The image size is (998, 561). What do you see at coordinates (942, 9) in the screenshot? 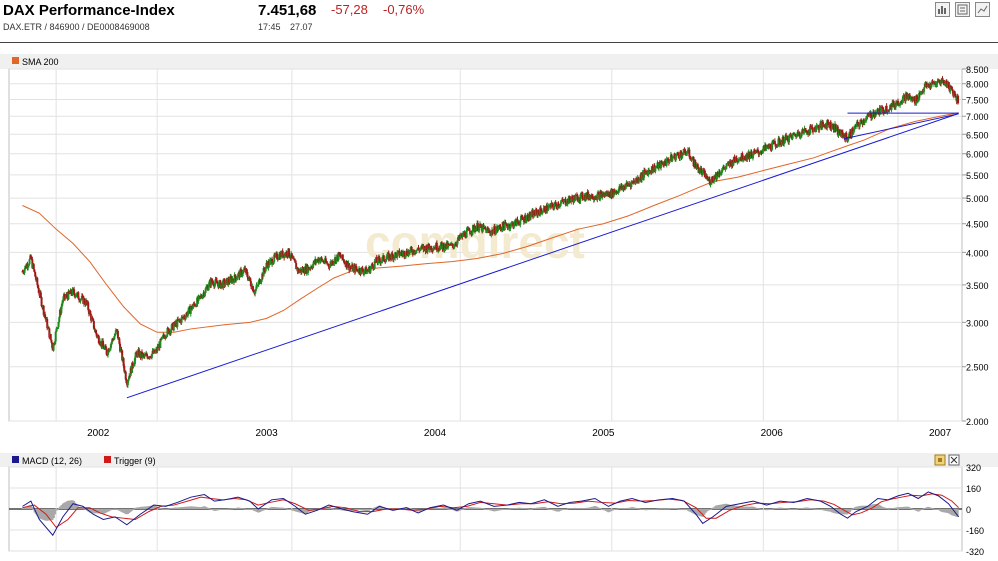
I see `bar-chart-icon` at bounding box center [942, 9].